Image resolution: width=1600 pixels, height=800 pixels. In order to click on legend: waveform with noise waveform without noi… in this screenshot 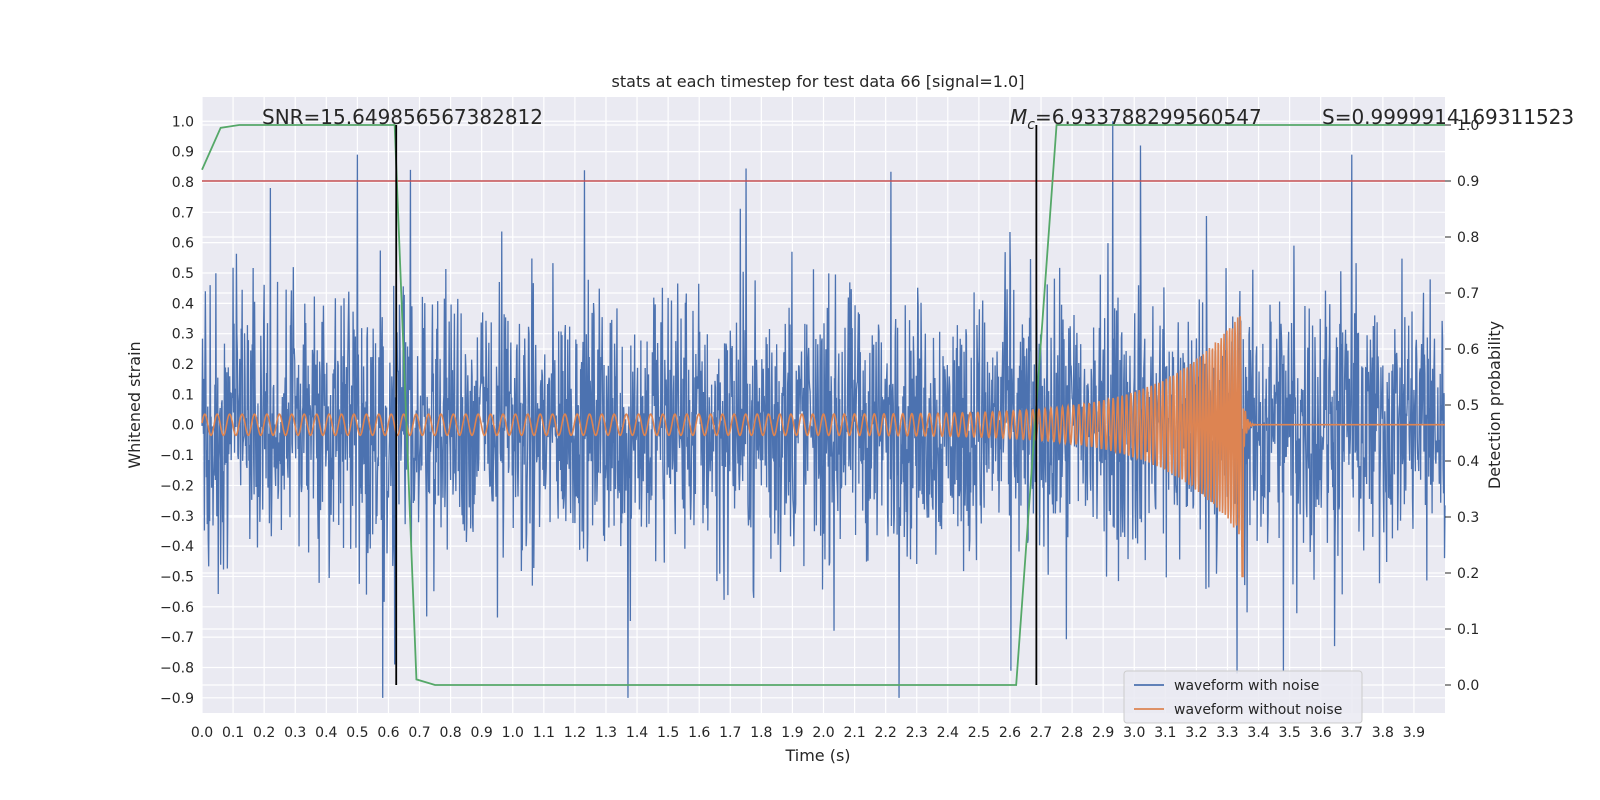, I will do `click(1243, 697)`.